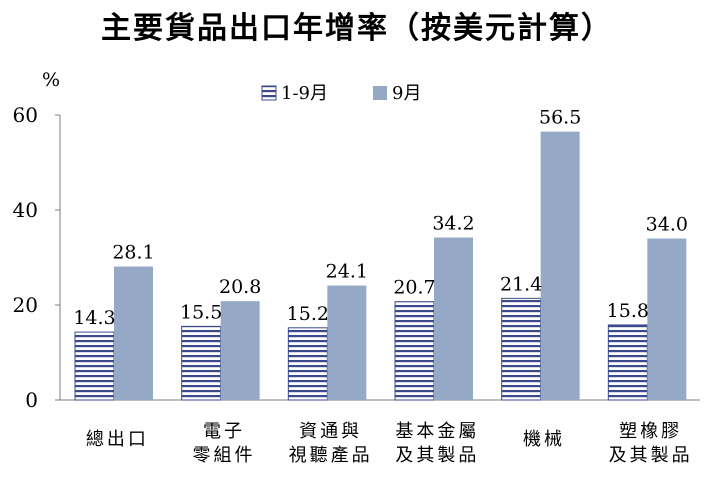  What do you see at coordinates (453, 224) in the screenshot?
I see `data-label: 34.2` at bounding box center [453, 224].